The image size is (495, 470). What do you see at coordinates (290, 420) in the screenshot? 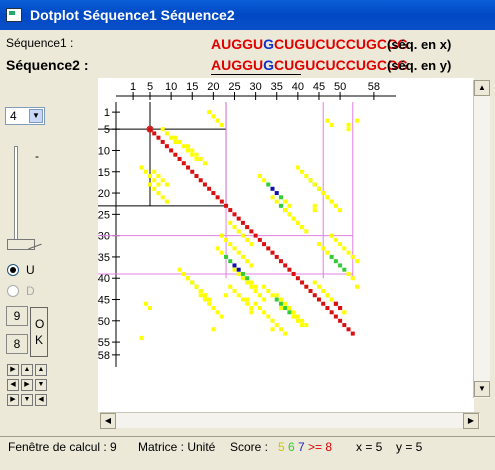
I see `horizontal-scrollbar: ◀ ▶` at bounding box center [290, 420].